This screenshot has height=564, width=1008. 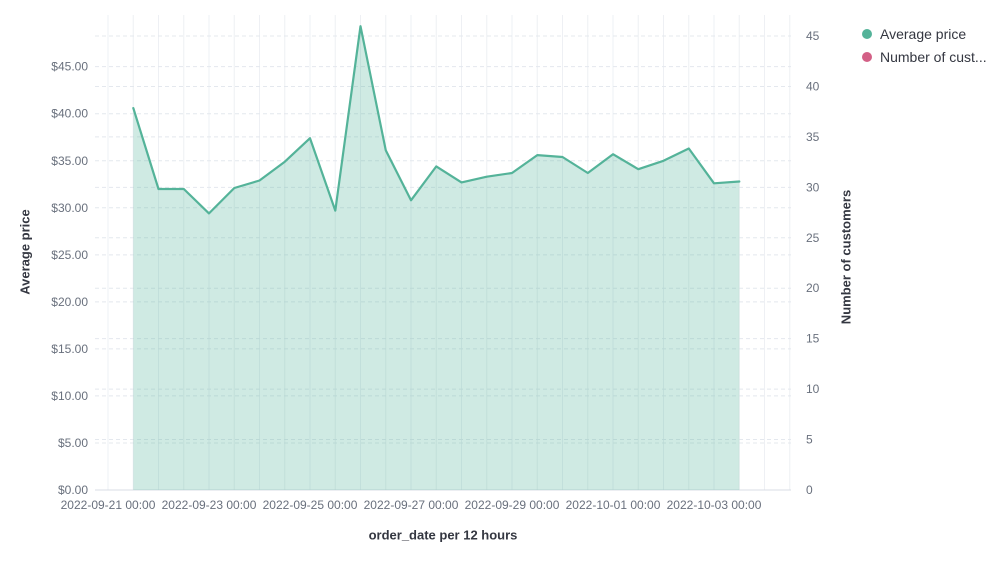 I want to click on x-tick-label: 2022-09-27 00:00, so click(x=411, y=505).